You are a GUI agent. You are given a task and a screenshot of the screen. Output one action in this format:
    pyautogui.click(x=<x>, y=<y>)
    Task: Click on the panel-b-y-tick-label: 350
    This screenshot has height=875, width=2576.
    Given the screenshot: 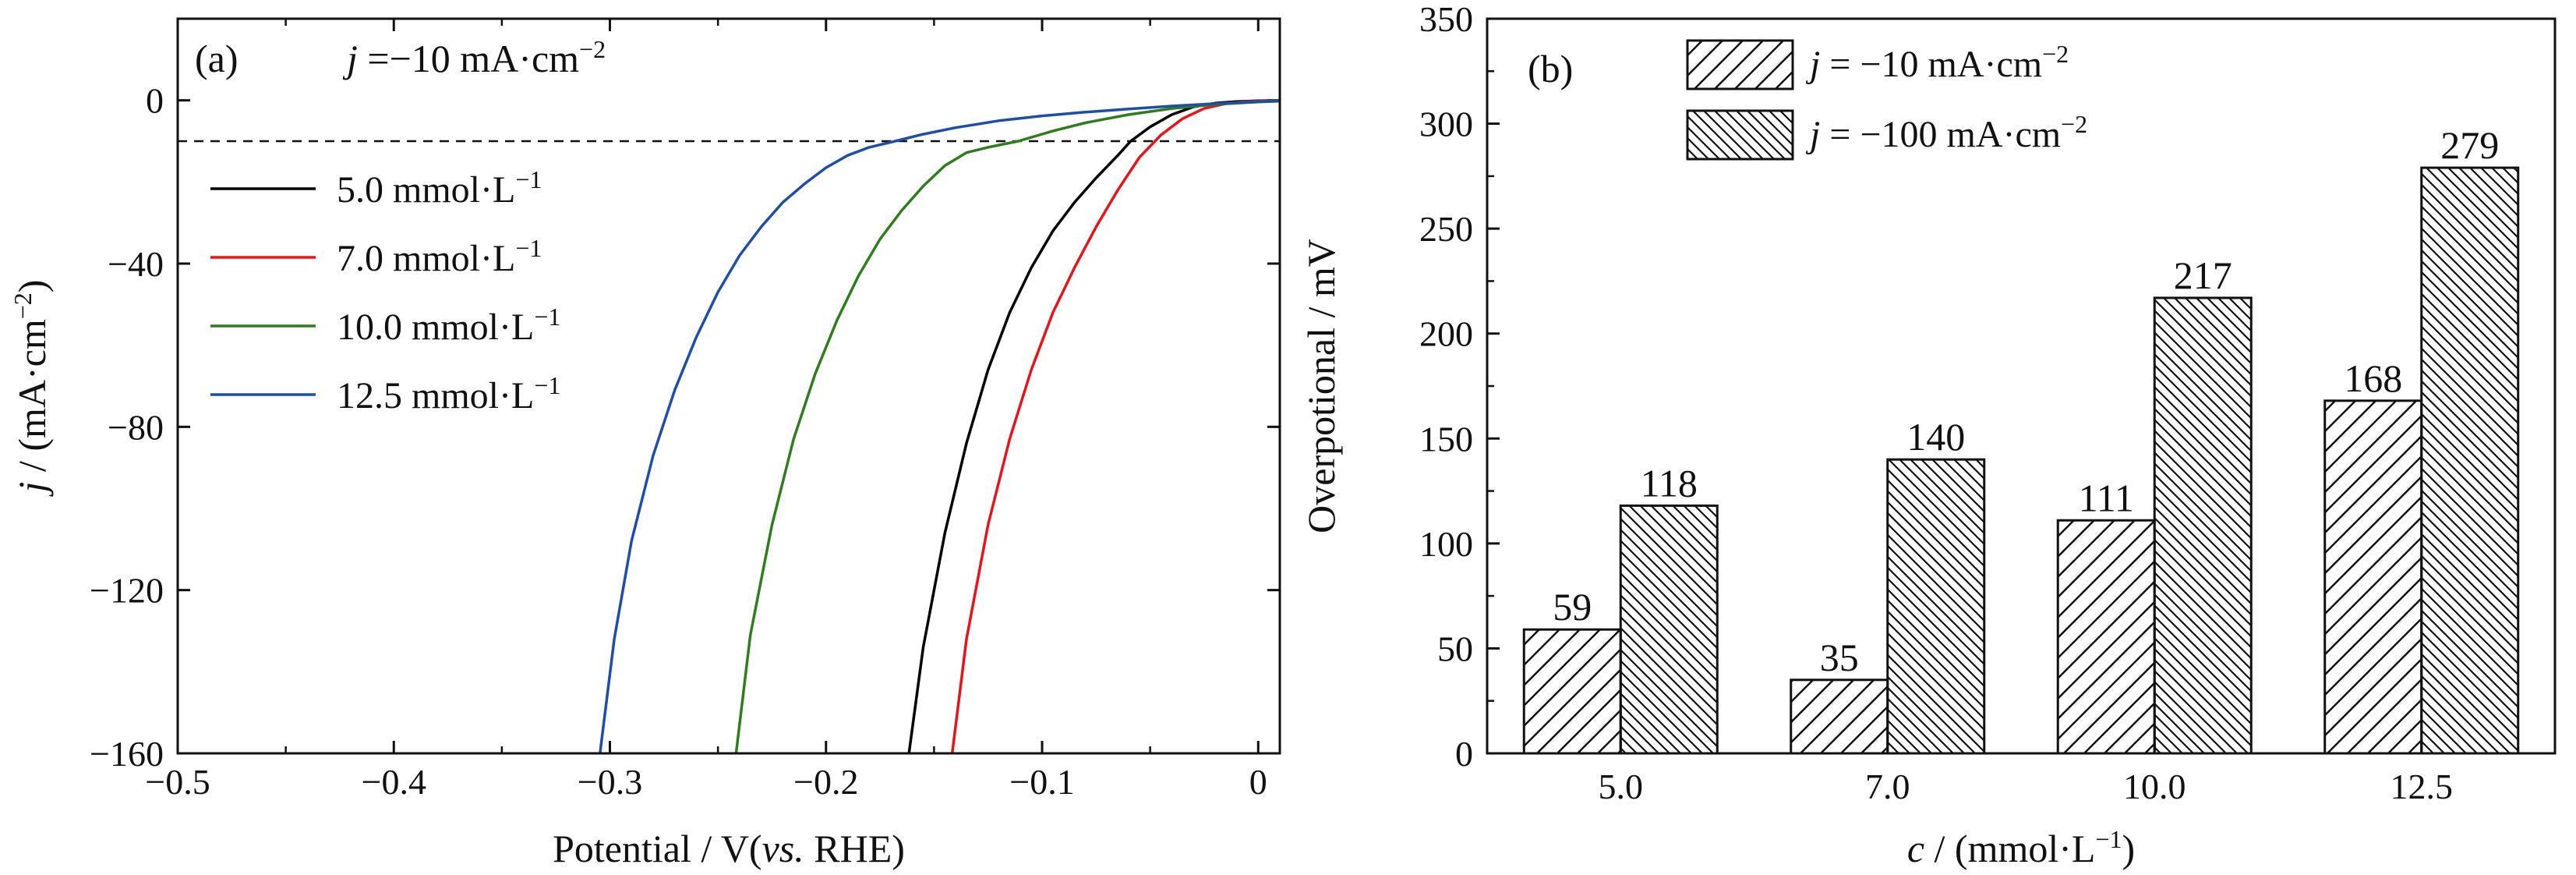 What is the action you would take?
    pyautogui.click(x=1446, y=19)
    